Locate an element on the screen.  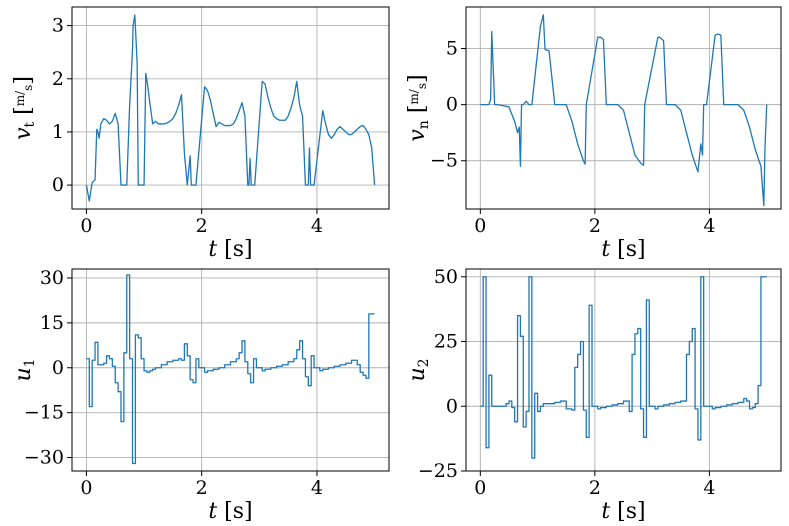
y-axis-label-text: u2 is located at coordinates (418, 369).